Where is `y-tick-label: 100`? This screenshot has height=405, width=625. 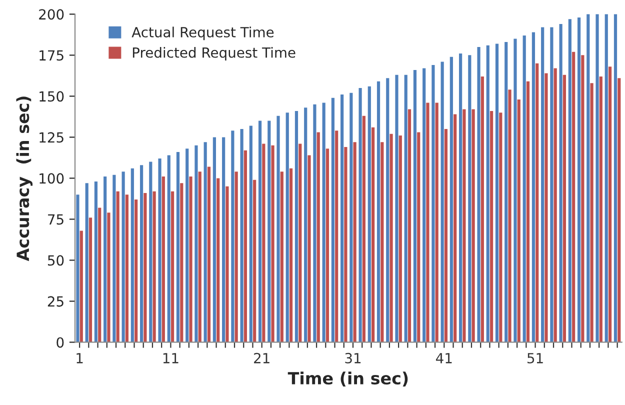
y-tick-label: 100 is located at coordinates (52, 178).